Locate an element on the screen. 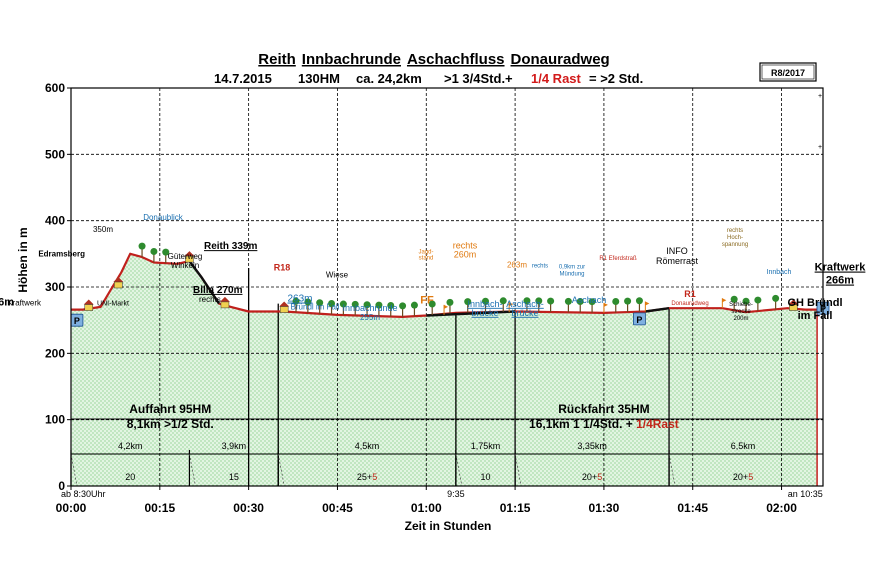 This screenshot has width=876, height=574. annotation-label: Aschach- is located at coordinates (525, 304).